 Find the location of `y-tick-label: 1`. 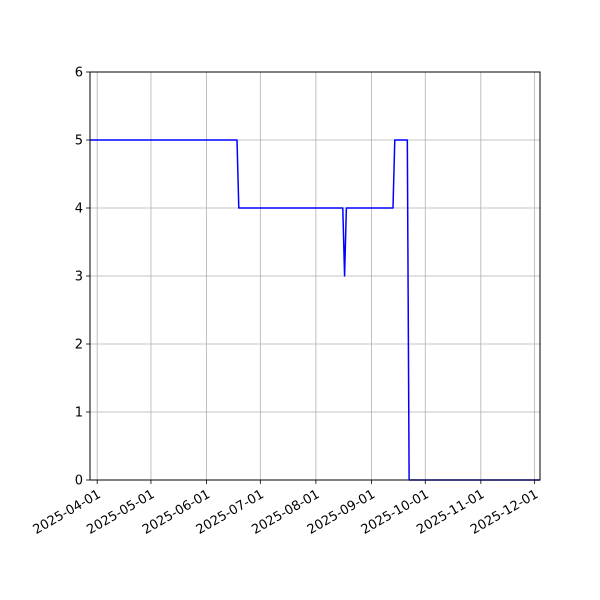

y-tick-label: 1 is located at coordinates (79, 413).